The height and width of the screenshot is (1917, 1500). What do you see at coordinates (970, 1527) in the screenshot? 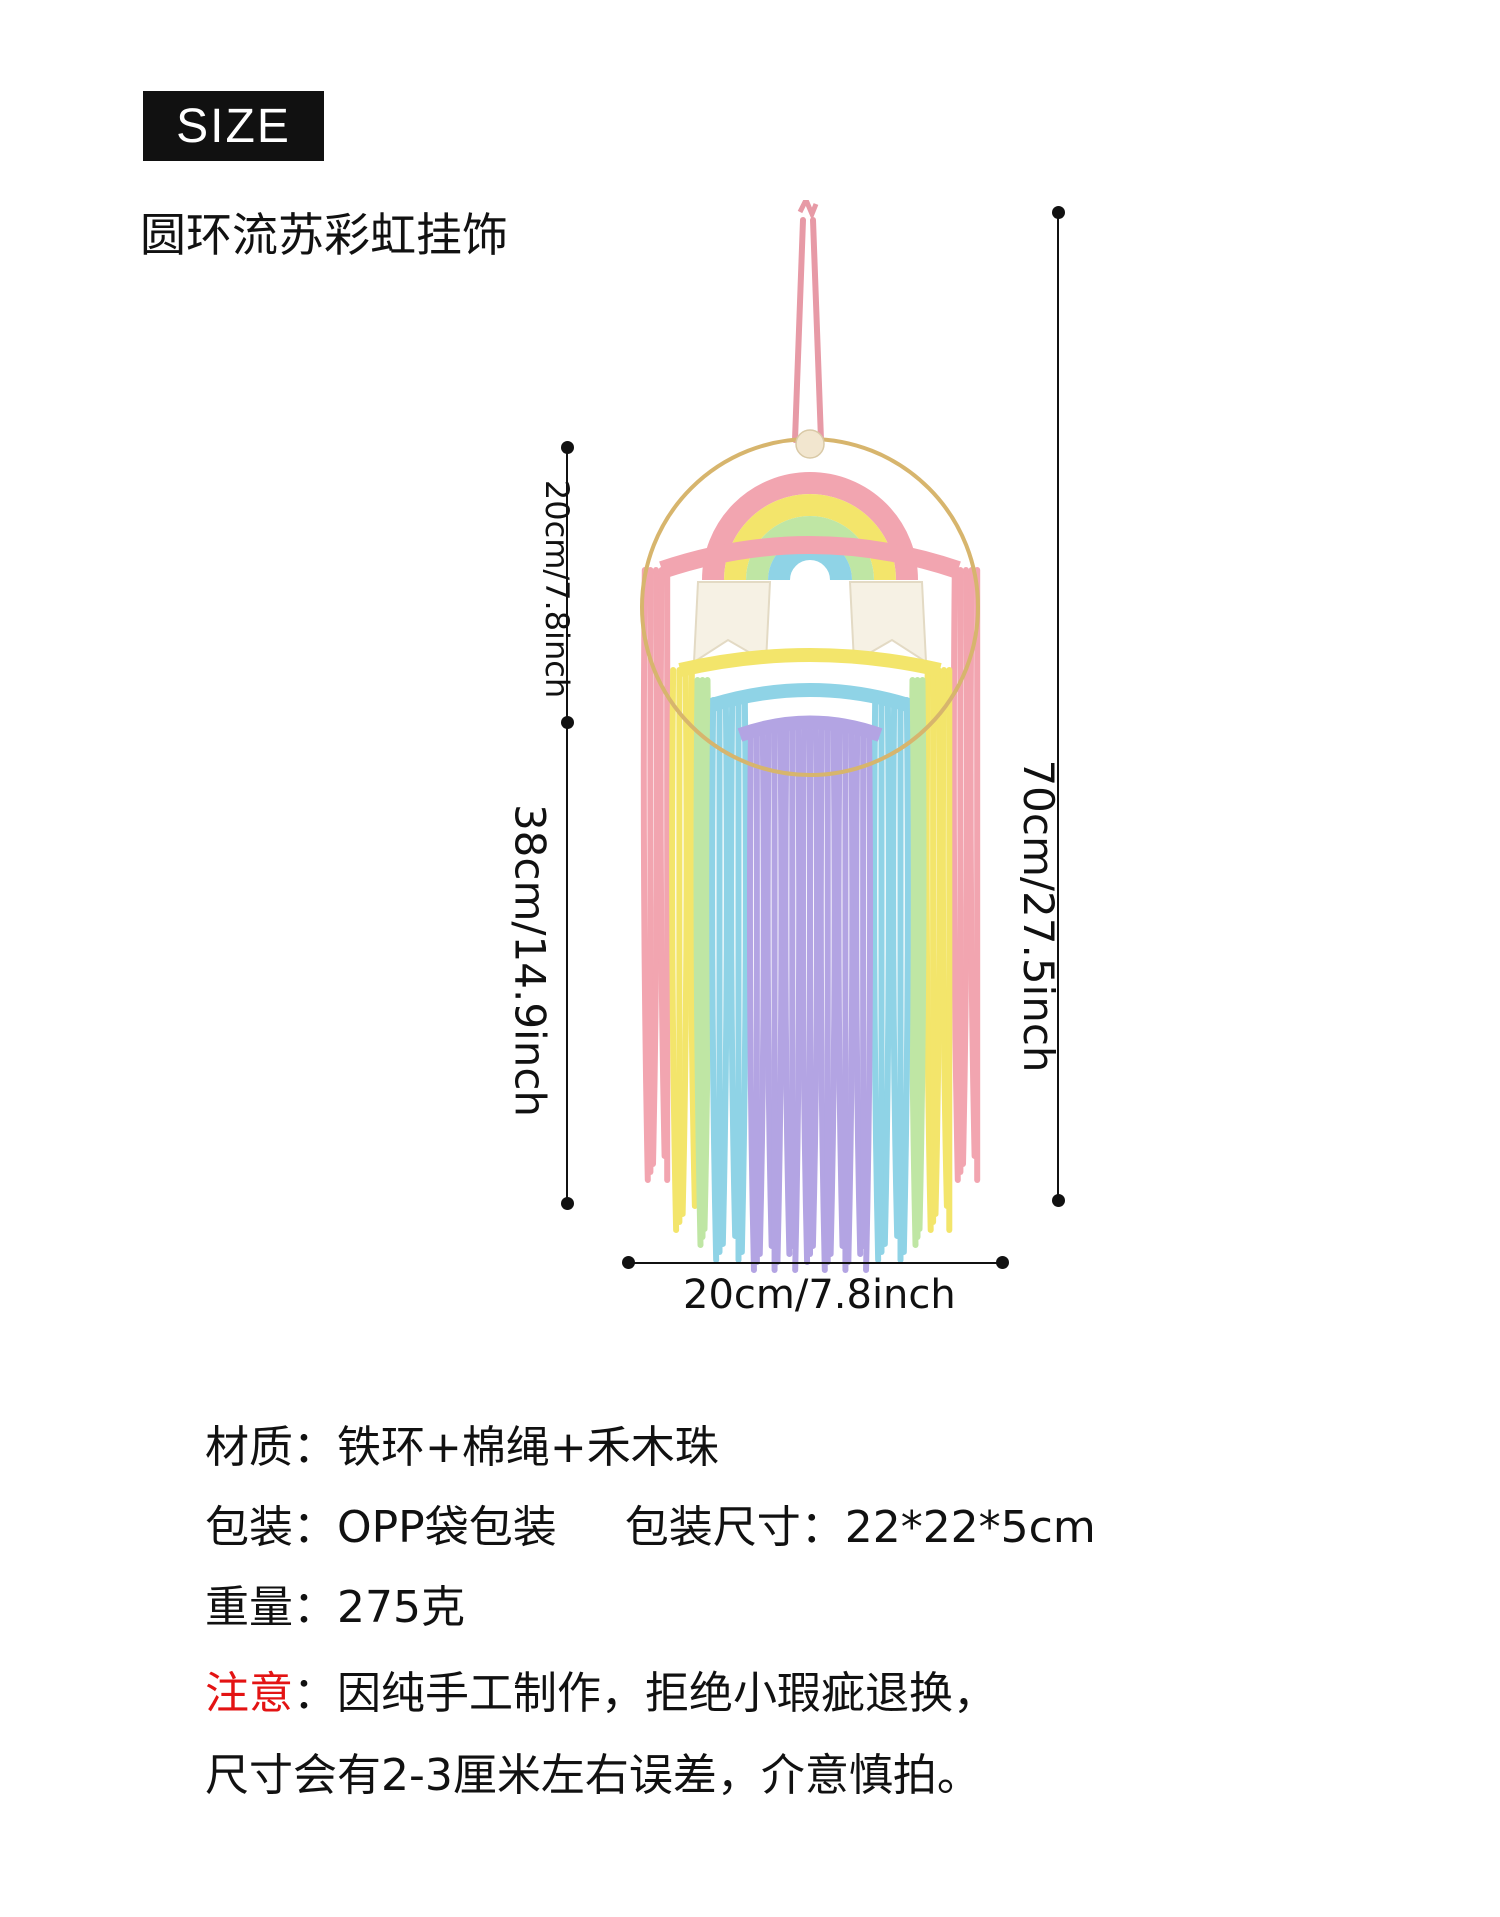
I see `spec-package-size-value: 22*22*5cm` at bounding box center [970, 1527].